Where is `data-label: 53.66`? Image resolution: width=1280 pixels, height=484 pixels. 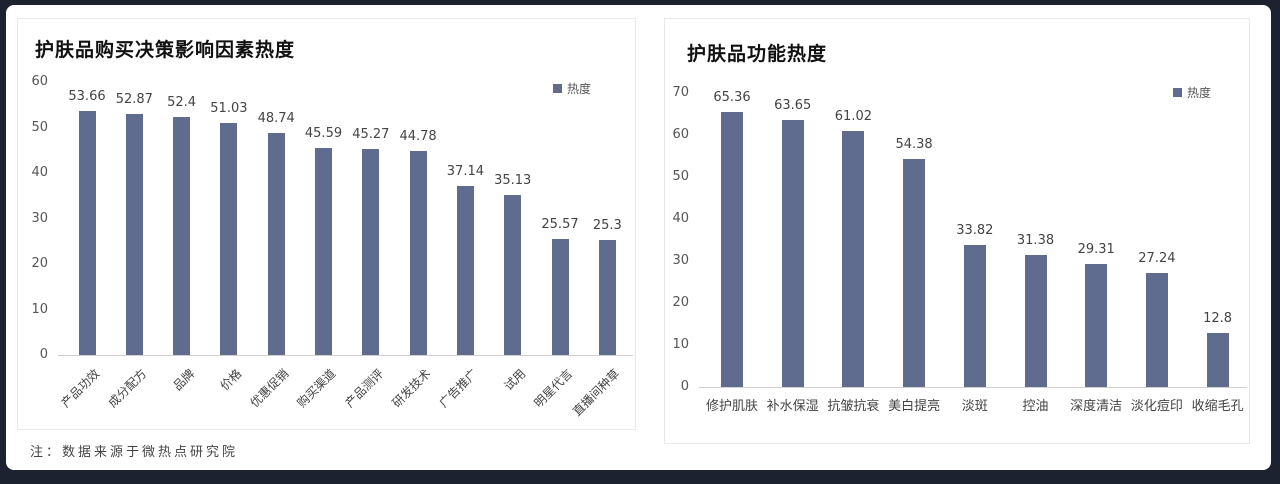
data-label: 53.66 is located at coordinates (87, 96).